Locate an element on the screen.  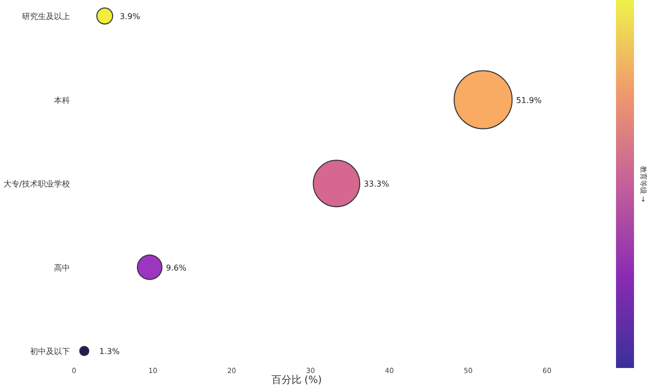
data-label: 9.6% is located at coordinates (176, 267).